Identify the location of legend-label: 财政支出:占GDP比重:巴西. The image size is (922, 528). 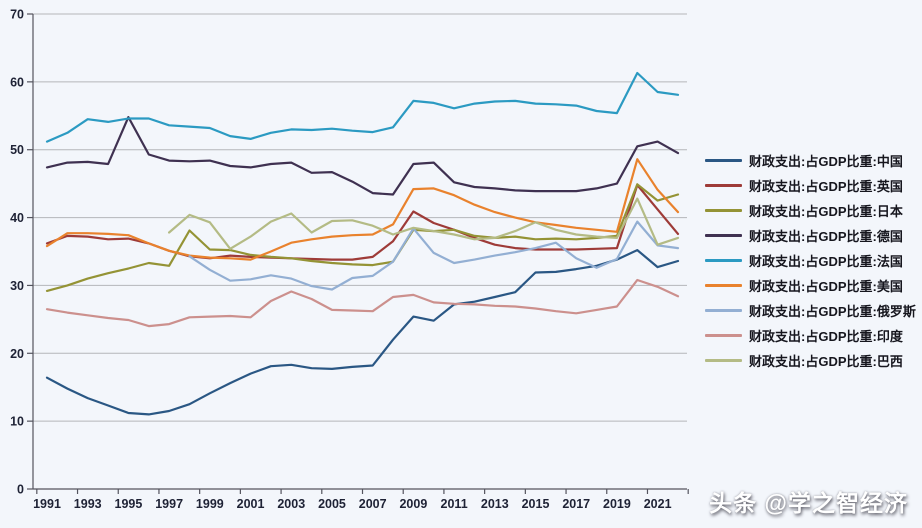
(826, 361).